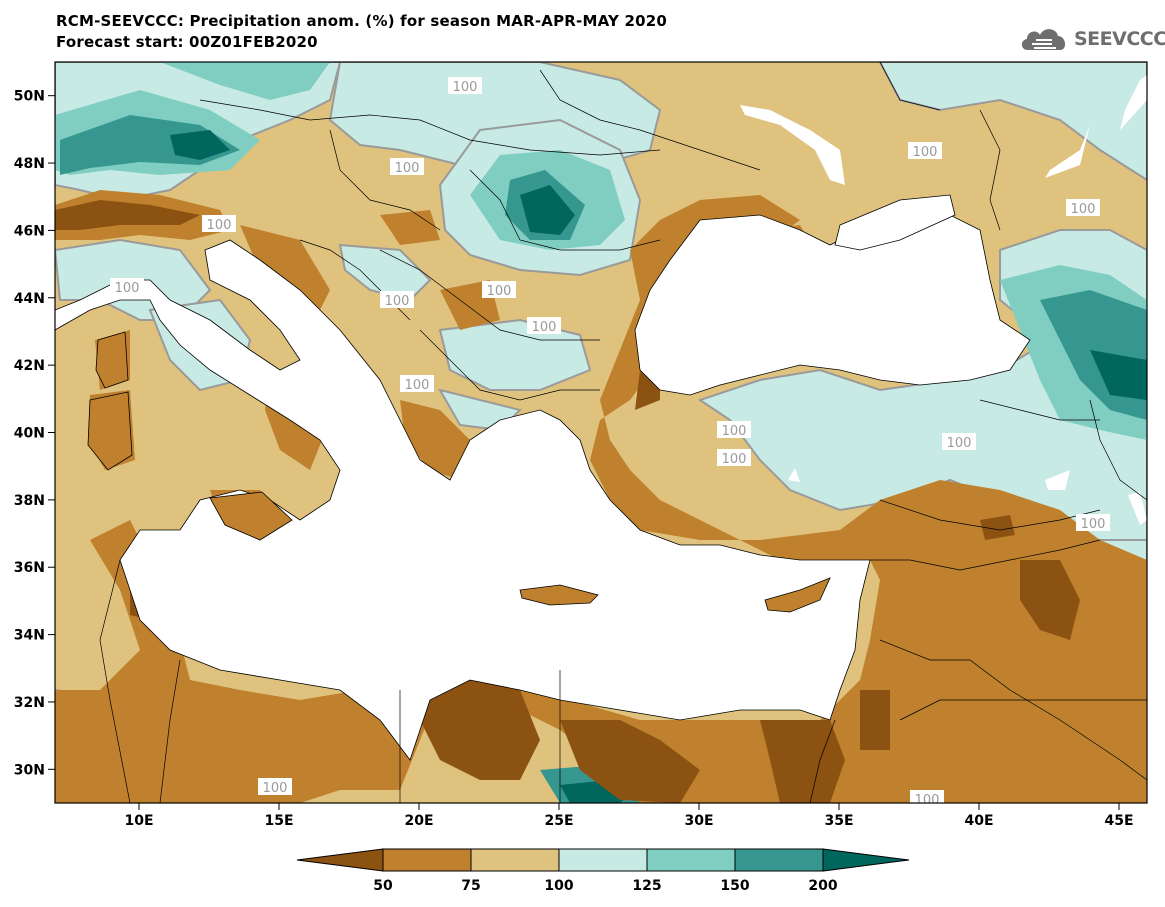  What do you see at coordinates (29, 299) in the screenshot?
I see `lat-tick-label: 44N` at bounding box center [29, 299].